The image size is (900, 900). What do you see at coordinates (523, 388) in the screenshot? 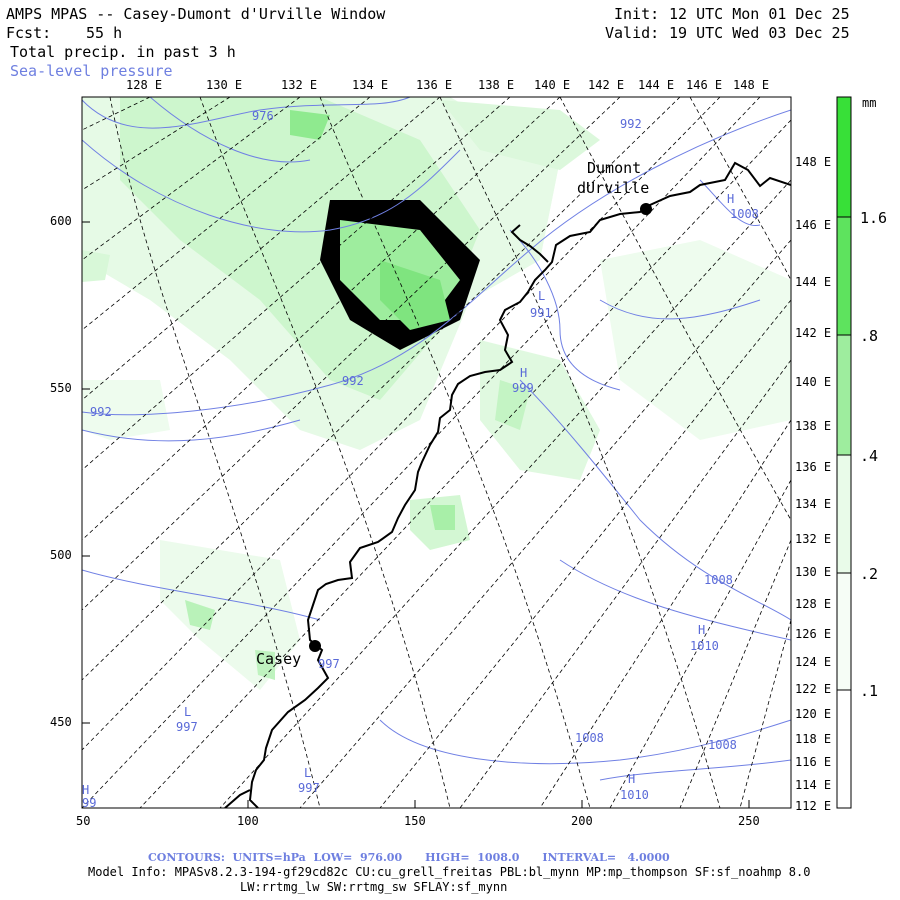
I see `isobar-label: 999` at bounding box center [523, 388].